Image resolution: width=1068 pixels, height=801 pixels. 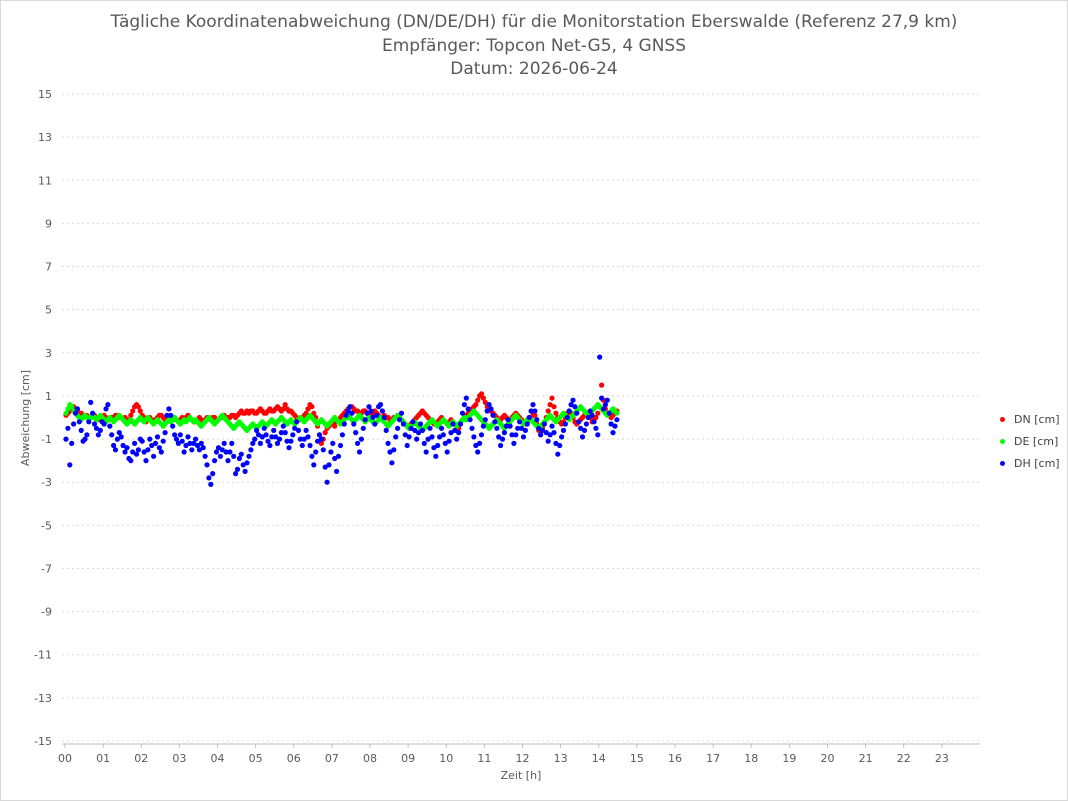 I want to click on legend-item-dn: DN [cm], so click(x=1030, y=419).